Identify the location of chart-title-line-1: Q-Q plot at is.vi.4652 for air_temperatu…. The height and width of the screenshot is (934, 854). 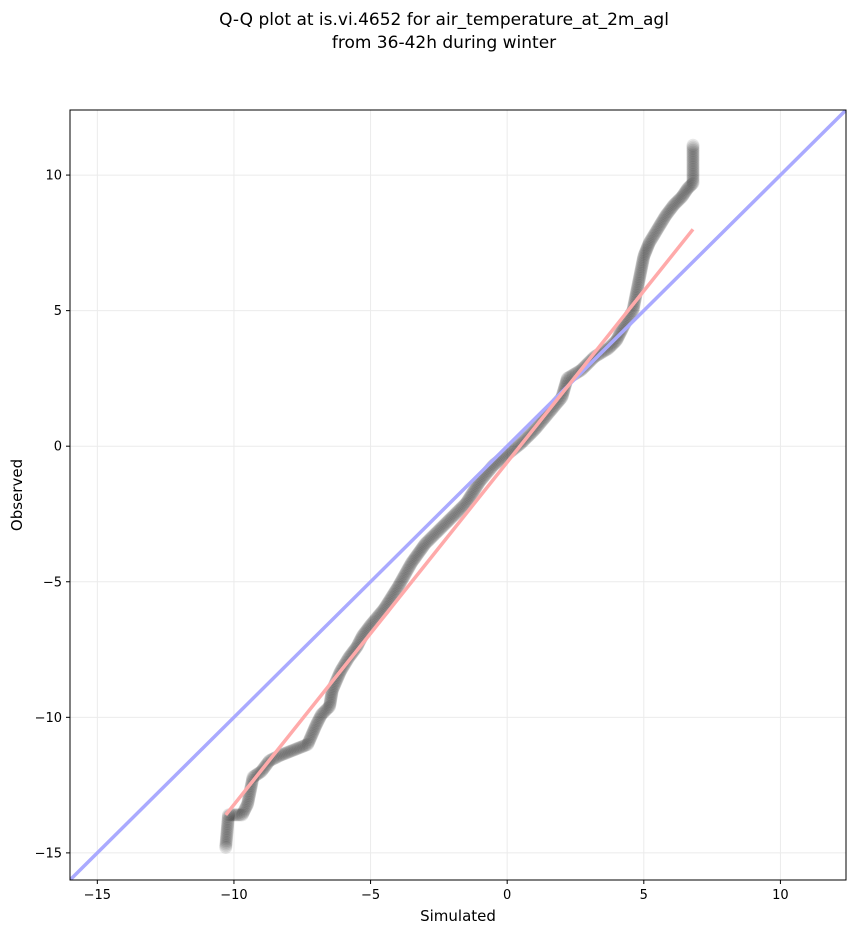
(444, 20).